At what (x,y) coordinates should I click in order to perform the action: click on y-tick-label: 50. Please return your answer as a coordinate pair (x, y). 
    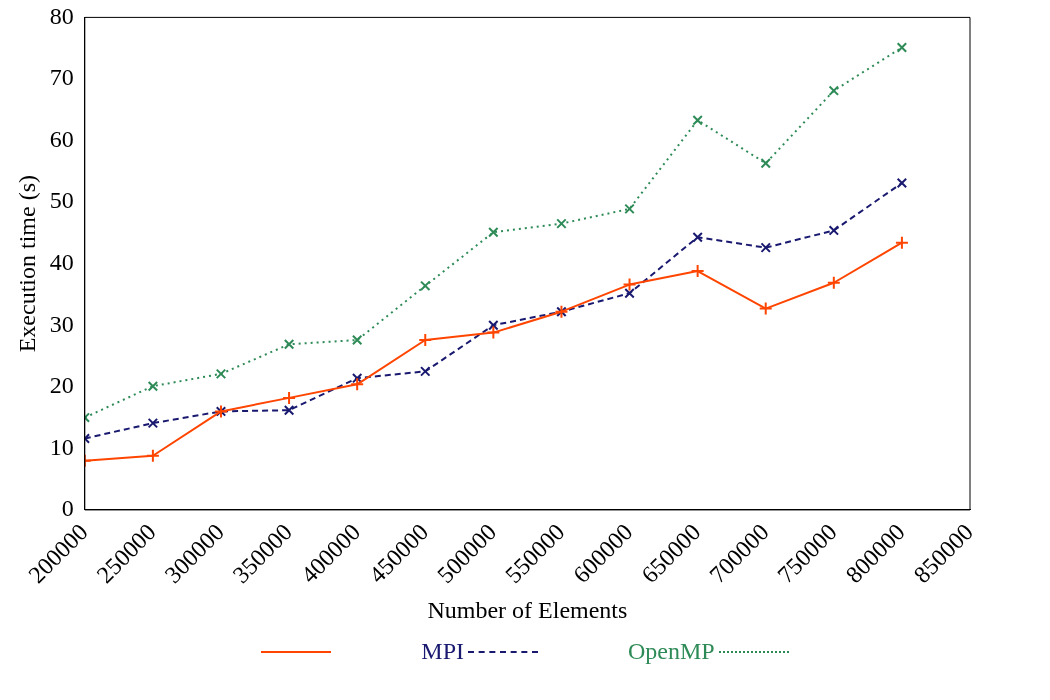
    Looking at the image, I should click on (61, 200).